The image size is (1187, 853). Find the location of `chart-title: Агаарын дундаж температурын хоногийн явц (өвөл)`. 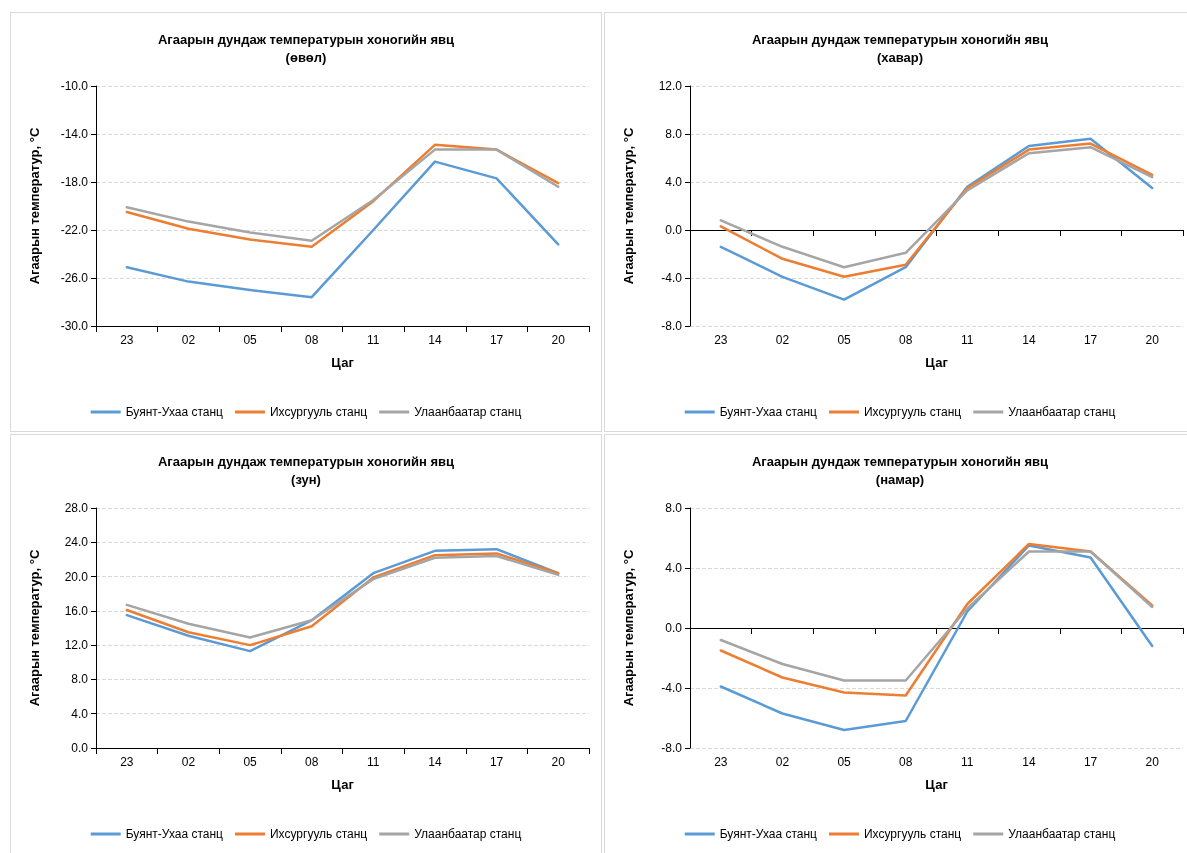

chart-title: Агаарын дундаж температурын хоногийн явц (өвөл) is located at coordinates (306, 48).